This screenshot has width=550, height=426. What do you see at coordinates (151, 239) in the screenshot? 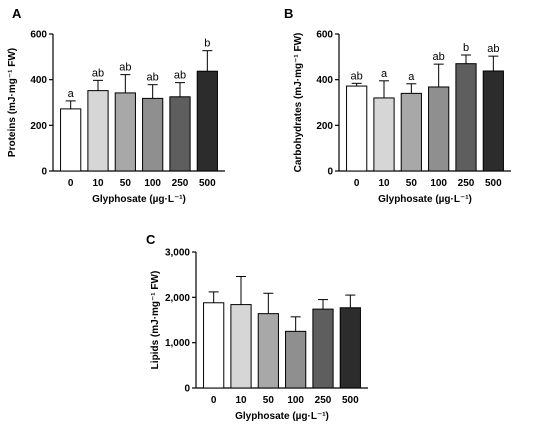
I see `panel-label: C` at bounding box center [151, 239].